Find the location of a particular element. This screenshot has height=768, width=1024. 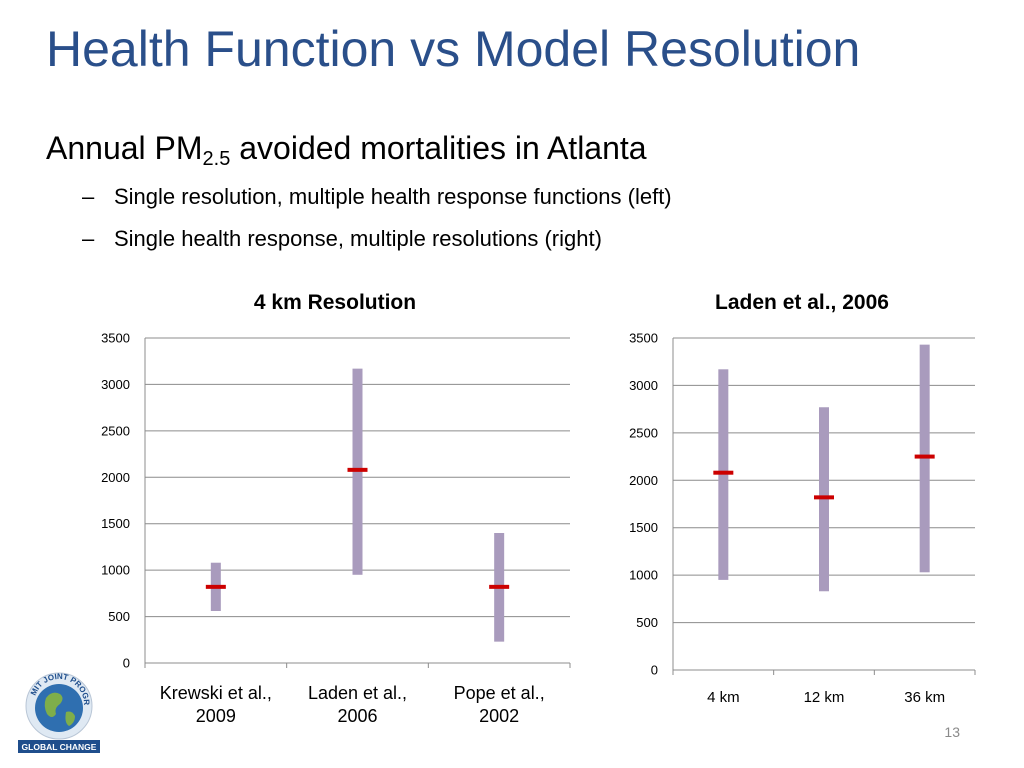

x-category-label: 2002 is located at coordinates (499, 716).